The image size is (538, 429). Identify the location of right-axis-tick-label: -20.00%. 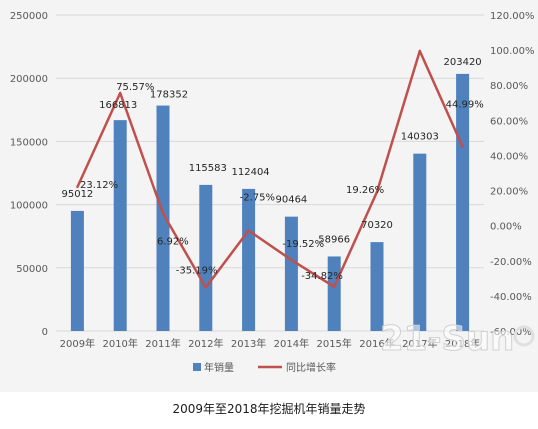
(511, 262).